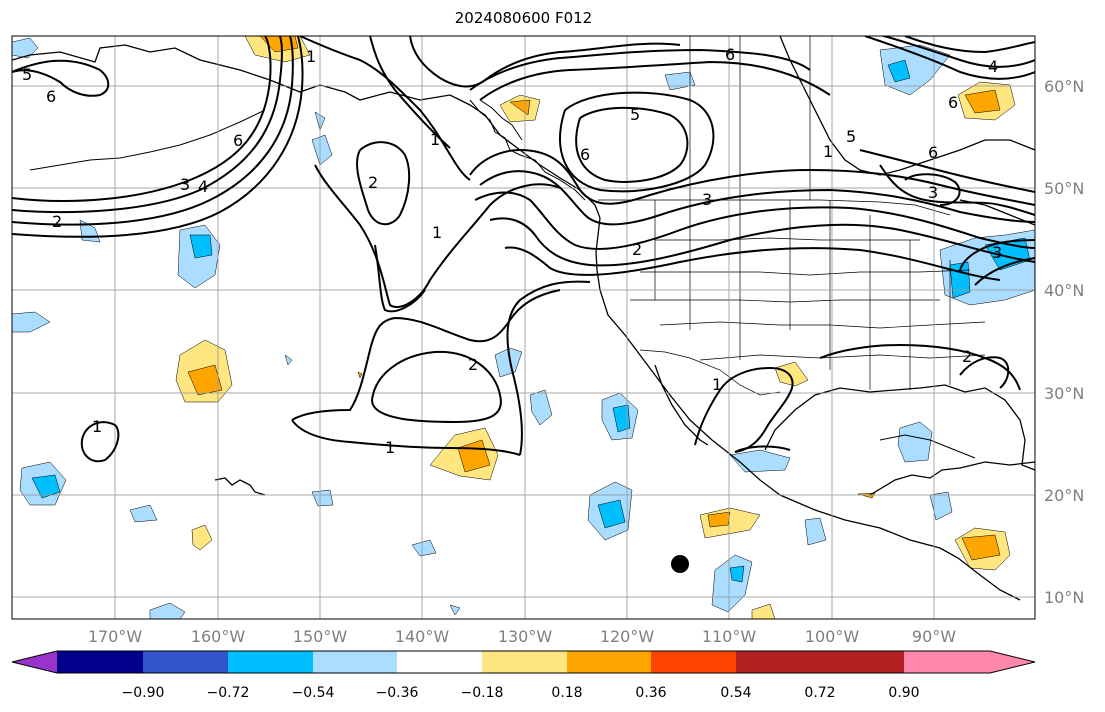  What do you see at coordinates (650, 693) in the screenshot?
I see `colorbar-tick: 0.36` at bounding box center [650, 693].